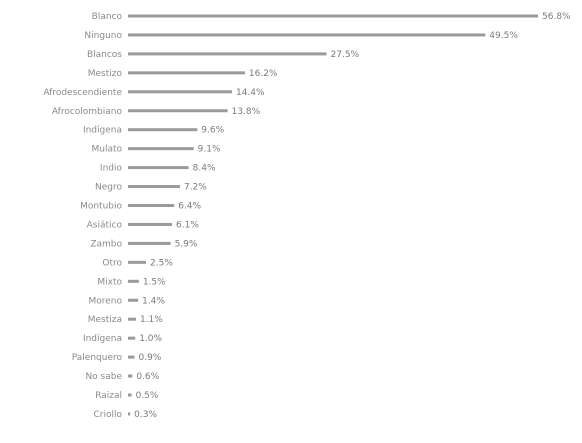 This screenshot has height=443, width=582. I want to click on category-label: Ninguno, so click(103, 36).